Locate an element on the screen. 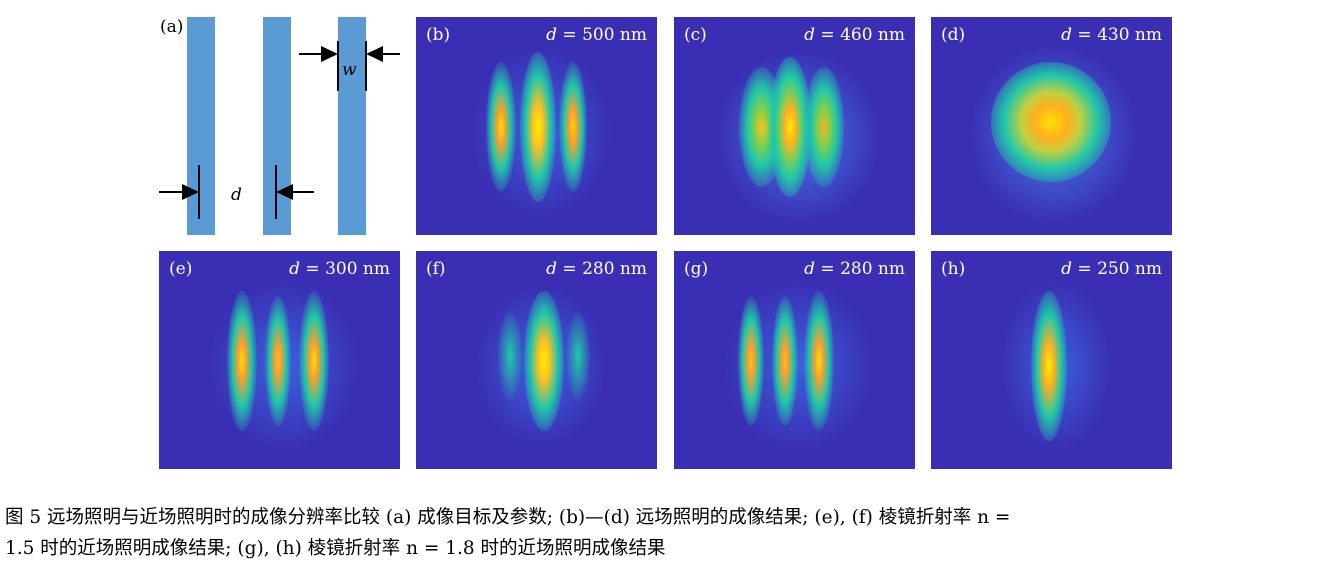 The height and width of the screenshot is (565, 1342). panel-a-label: (a) is located at coordinates (172, 27).